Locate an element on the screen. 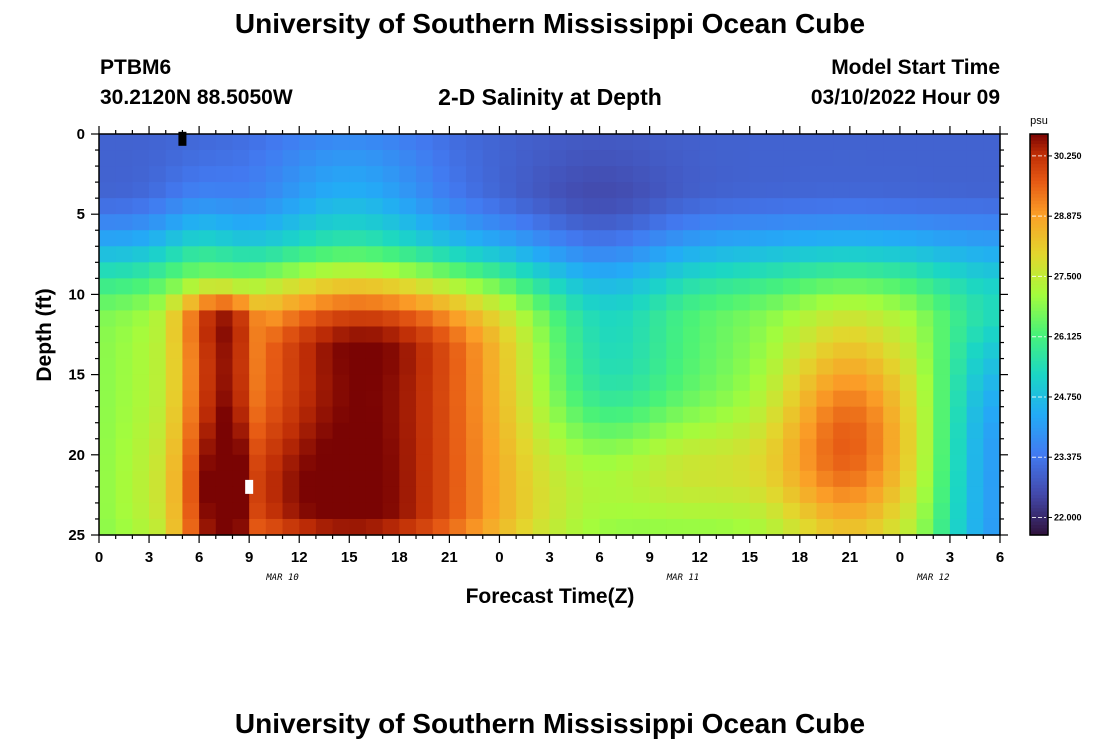 This screenshot has width=1100, height=750. x-tick-label: 6 is located at coordinates (599, 557).